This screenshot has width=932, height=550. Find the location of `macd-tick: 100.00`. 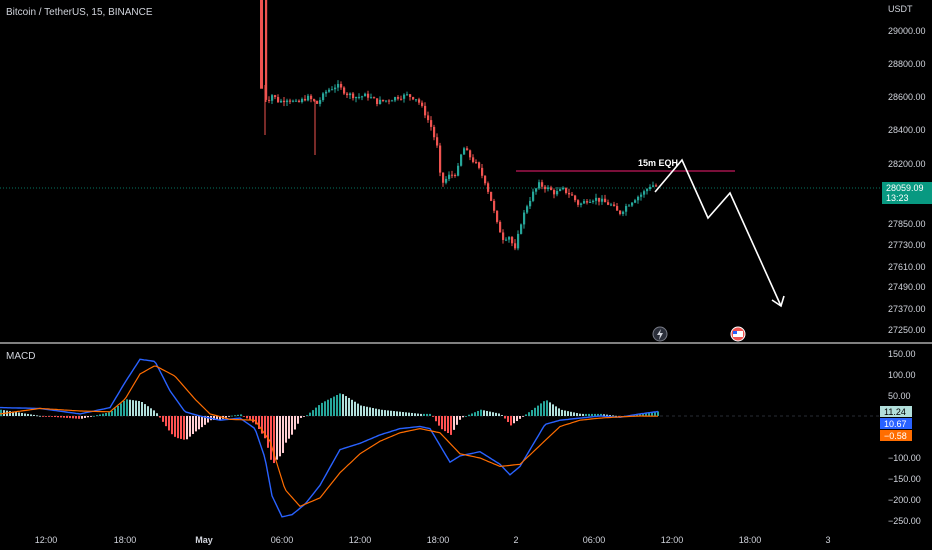

macd-tick: 100.00 is located at coordinates (902, 375).